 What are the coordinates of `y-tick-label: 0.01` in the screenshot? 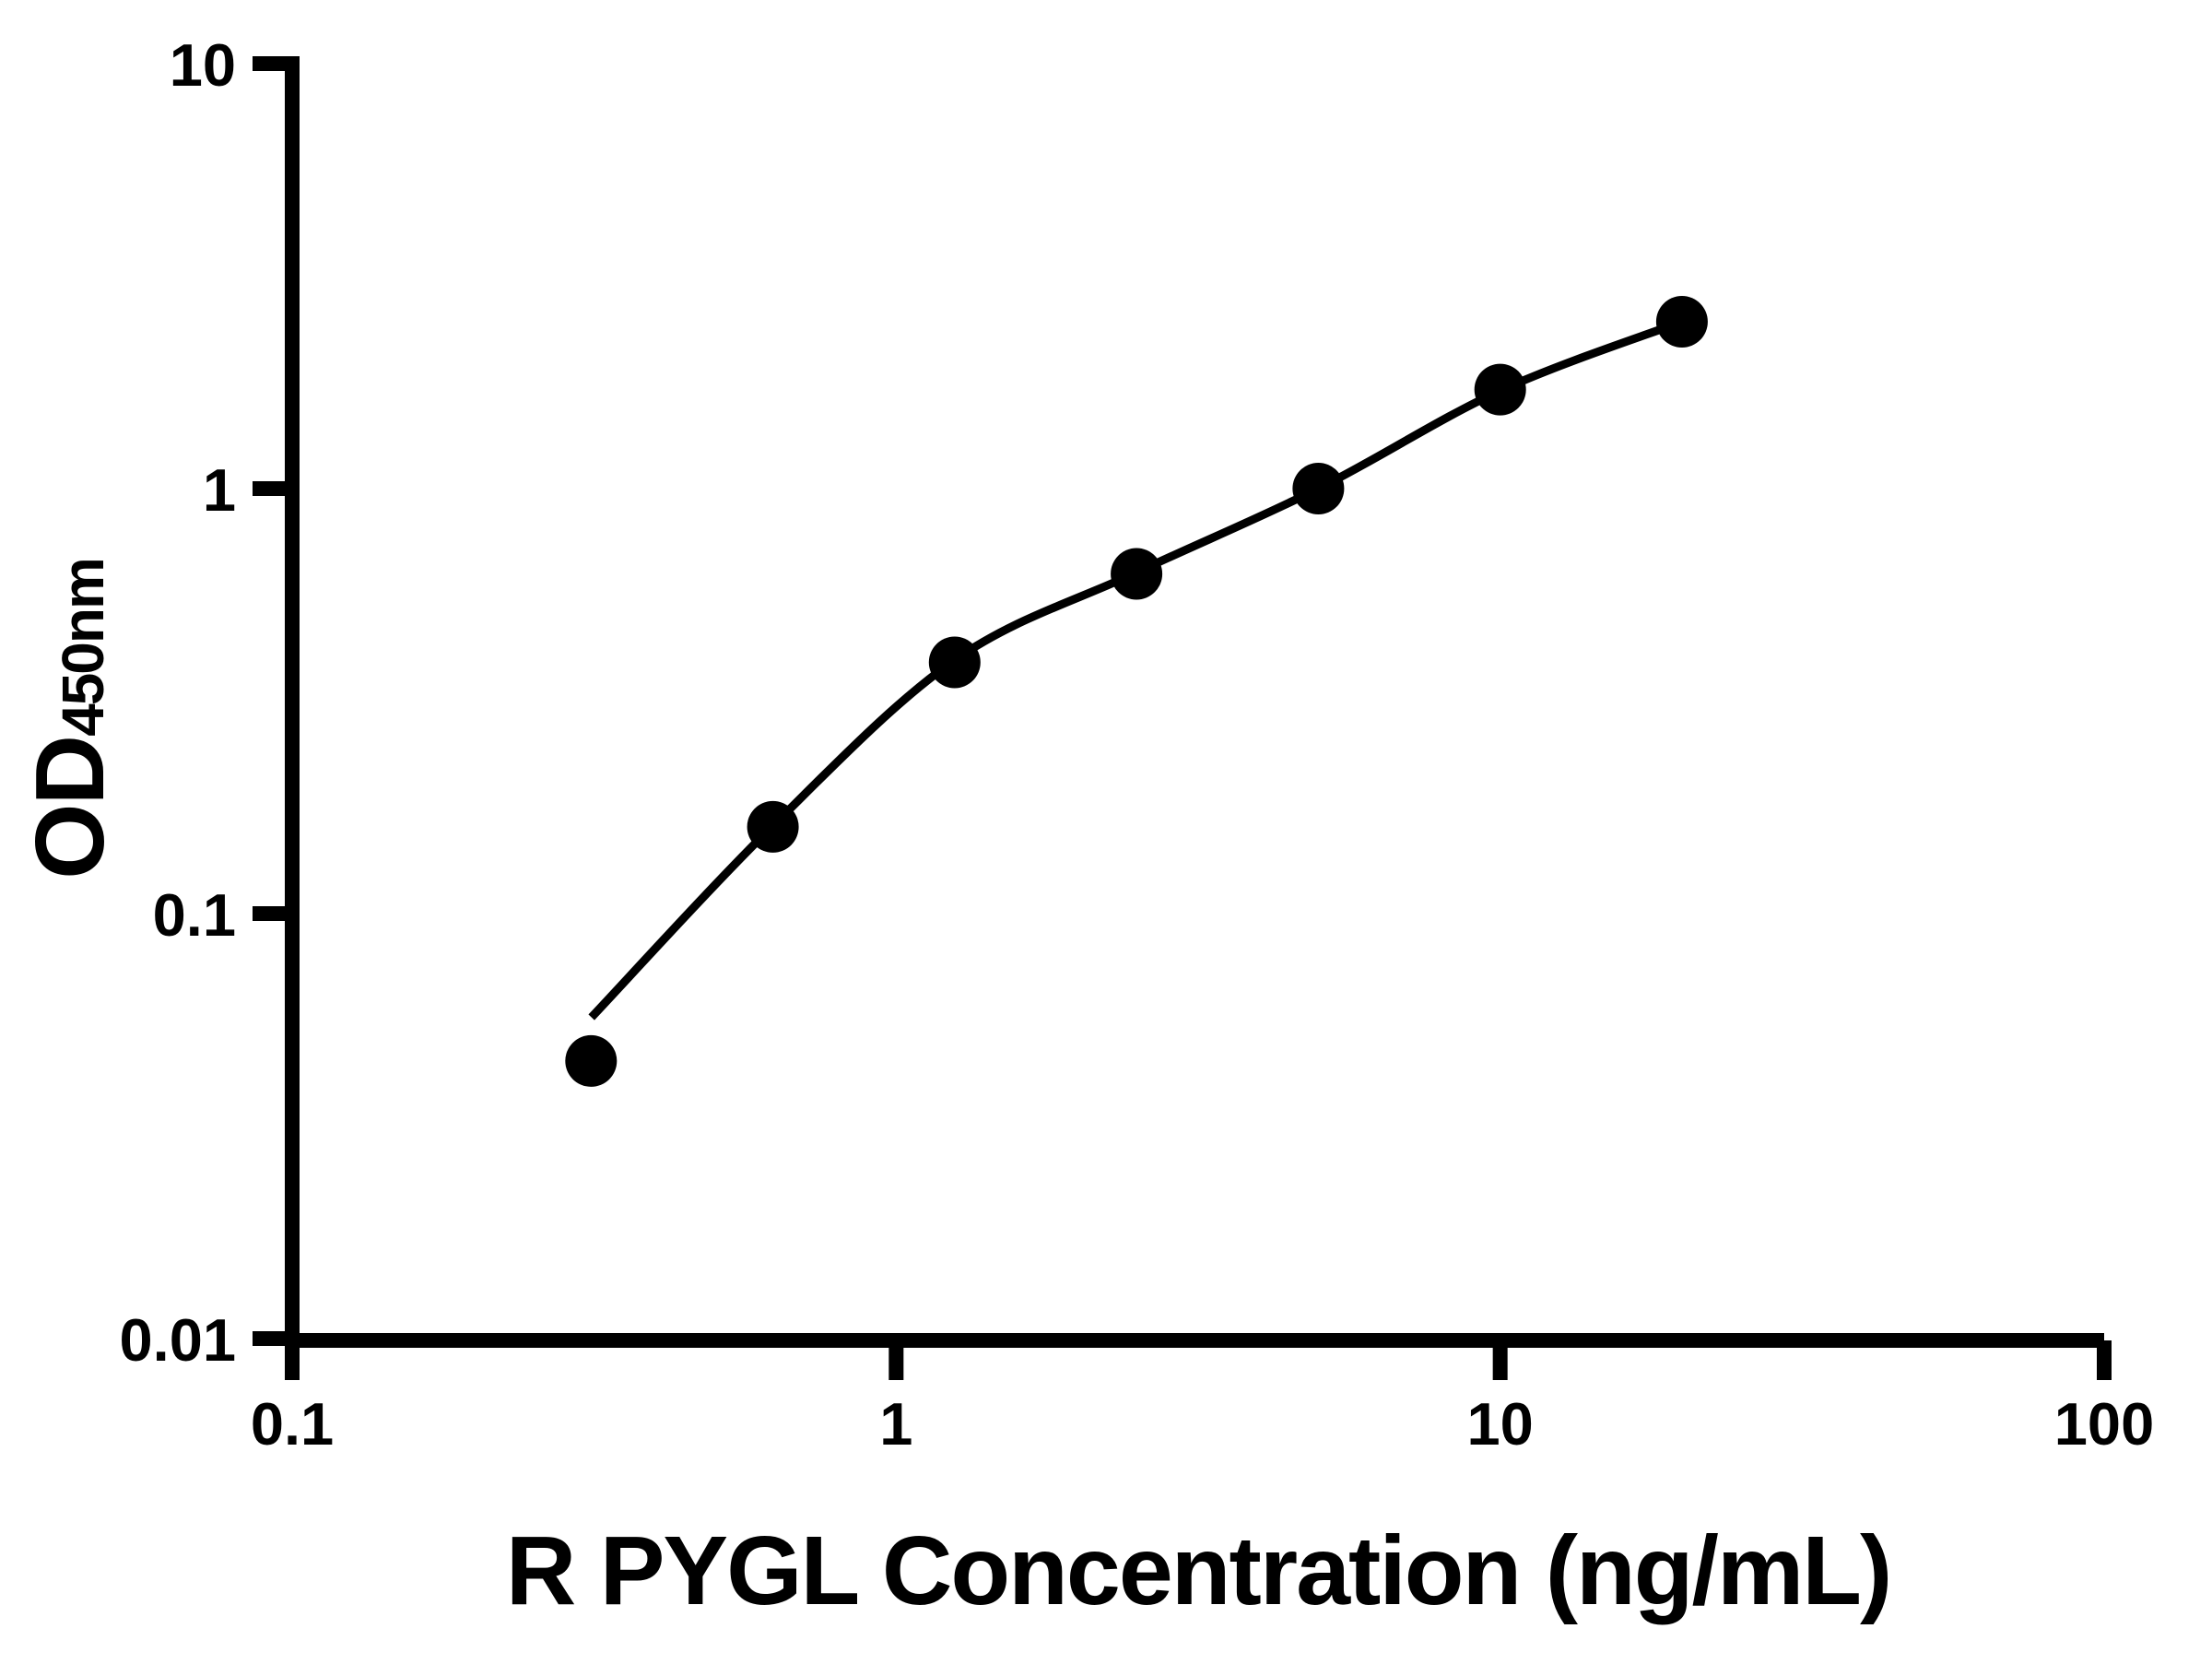 It's located at (177, 1340).